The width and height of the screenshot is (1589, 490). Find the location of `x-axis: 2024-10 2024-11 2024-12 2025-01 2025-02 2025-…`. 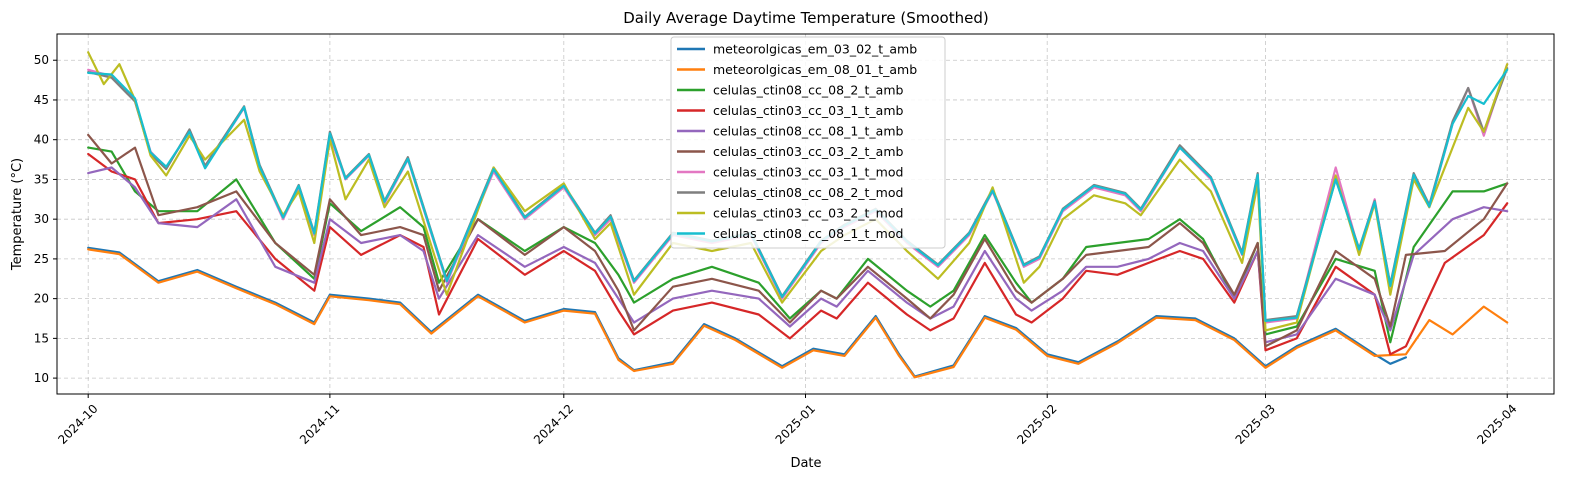

x-axis: 2024-10 2024-11 2024-12 2025-01 2025-02 2025-… is located at coordinates (787, 420).